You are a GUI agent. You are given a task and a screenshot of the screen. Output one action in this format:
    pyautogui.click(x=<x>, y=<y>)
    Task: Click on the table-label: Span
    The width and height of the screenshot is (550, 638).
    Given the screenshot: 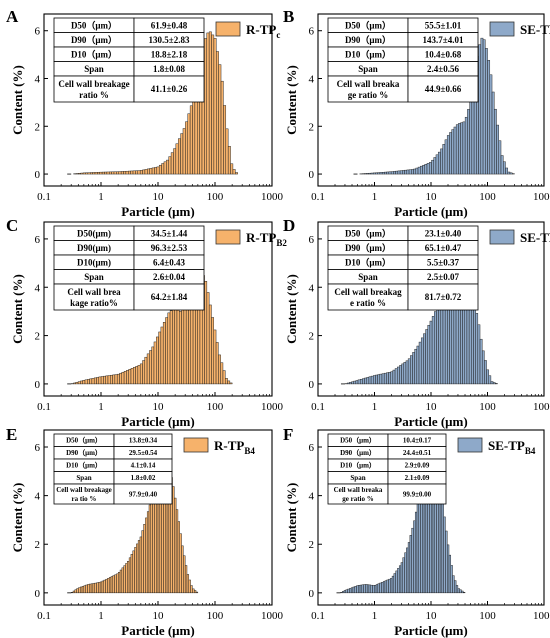 What is the action you would take?
    pyautogui.click(x=357, y=478)
    